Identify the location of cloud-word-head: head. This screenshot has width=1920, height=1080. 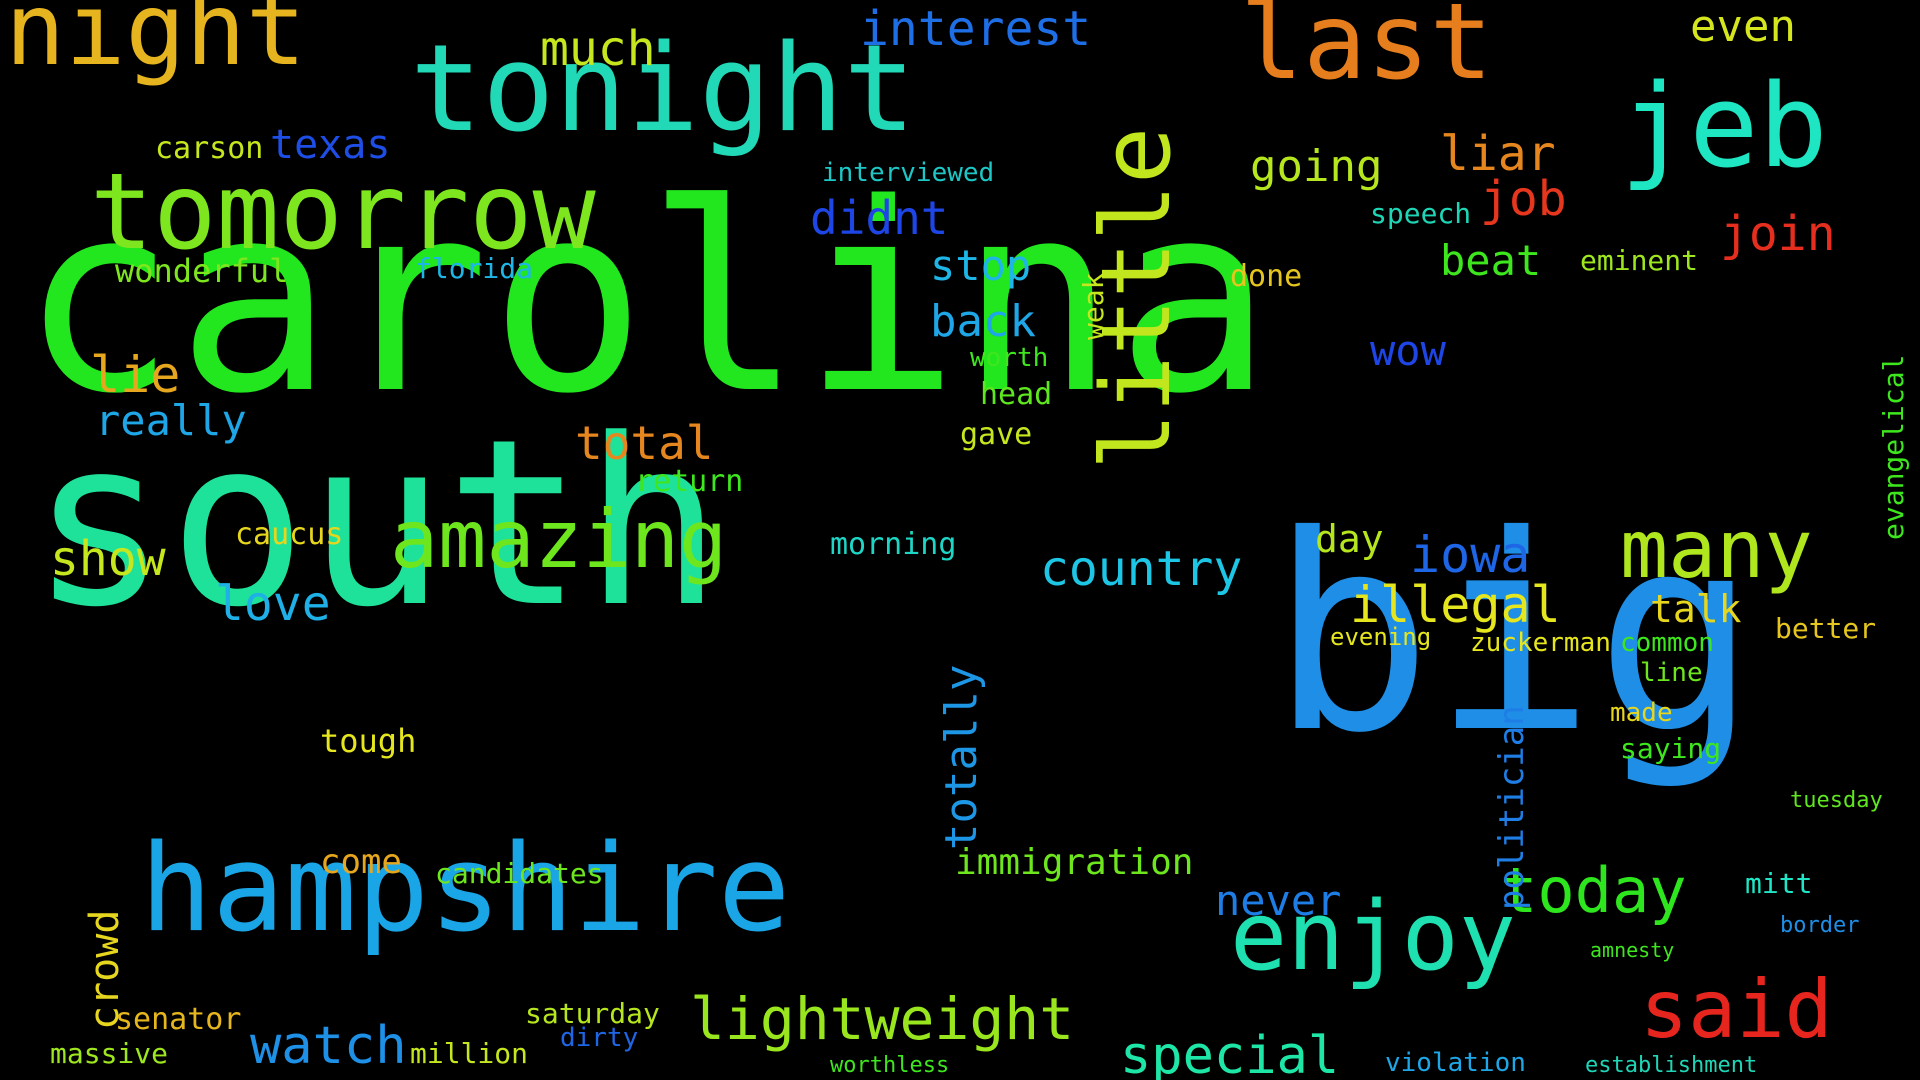
(1016, 394).